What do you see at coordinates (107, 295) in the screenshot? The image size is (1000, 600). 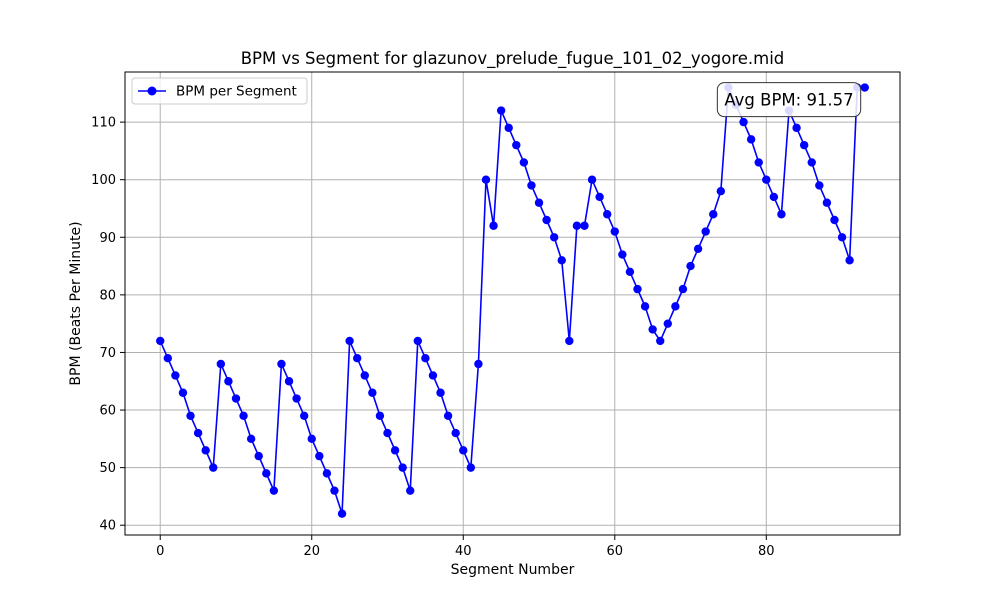 I see `y-tick-label: 80` at bounding box center [107, 295].